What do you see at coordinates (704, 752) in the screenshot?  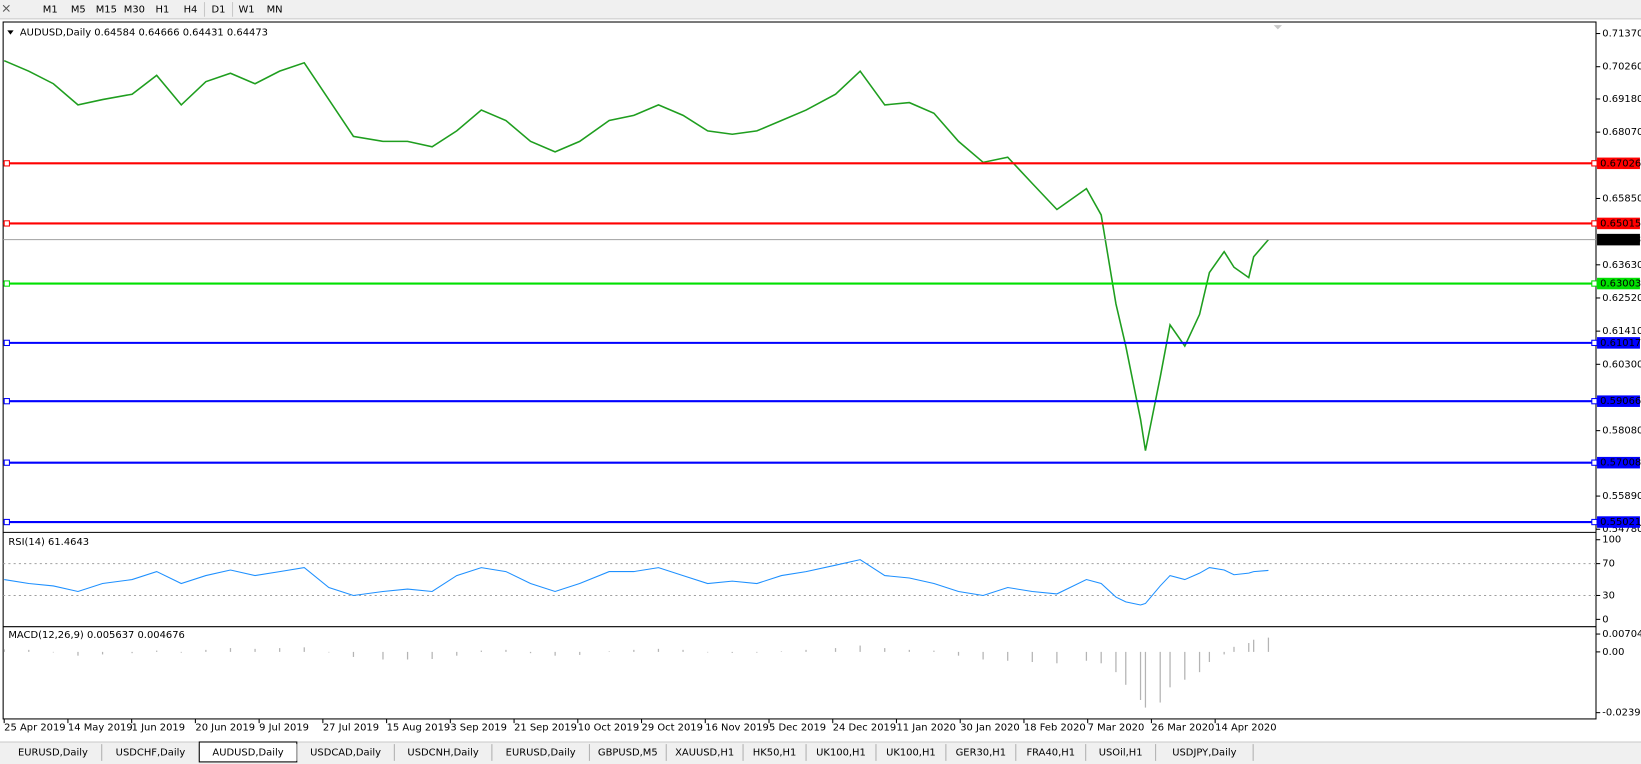 I see `tab: XAUUSD,H1` at bounding box center [704, 752].